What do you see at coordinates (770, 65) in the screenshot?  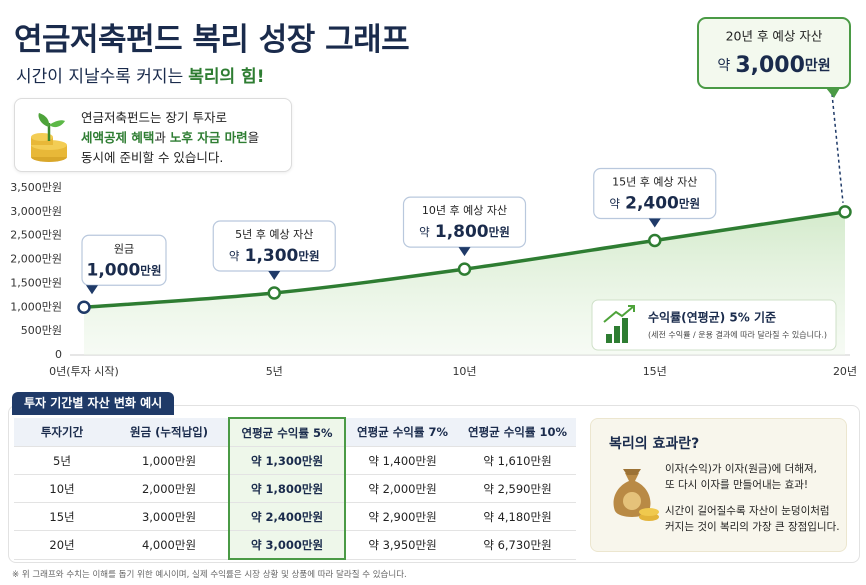 I see `value-number: 3,000` at bounding box center [770, 65].